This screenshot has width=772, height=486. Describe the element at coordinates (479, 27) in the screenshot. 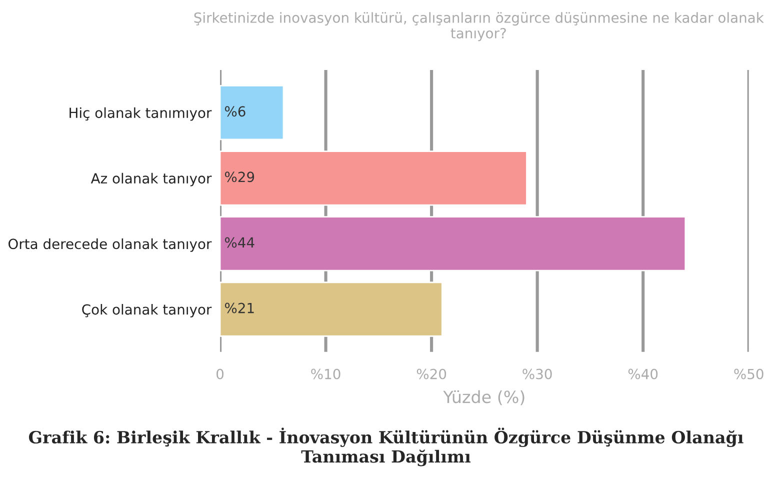

I see `chart-title: Şirketinizde inovasyon kültürü, çalışanların özgürce düşünmesine ne kadar olanak tanıyor?` at that location.